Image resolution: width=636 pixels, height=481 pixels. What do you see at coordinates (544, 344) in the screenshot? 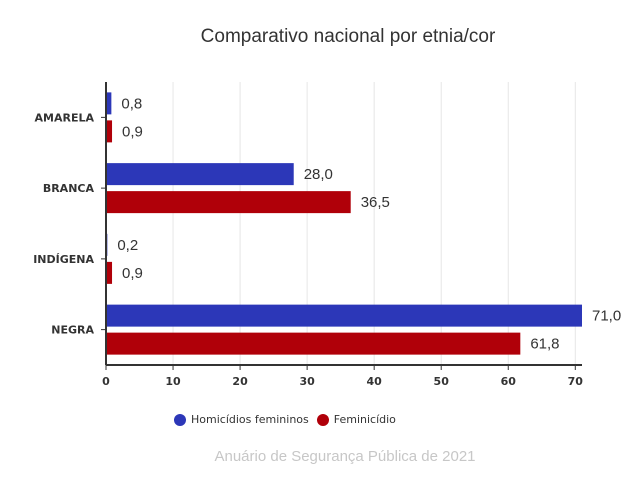
I see `data-label: 61,8` at bounding box center [544, 344].